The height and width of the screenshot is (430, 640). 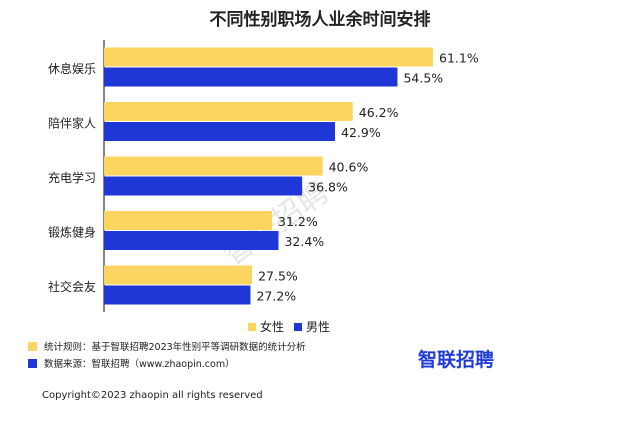 I want to click on category-label: 休息娱乐, so click(x=72, y=68).